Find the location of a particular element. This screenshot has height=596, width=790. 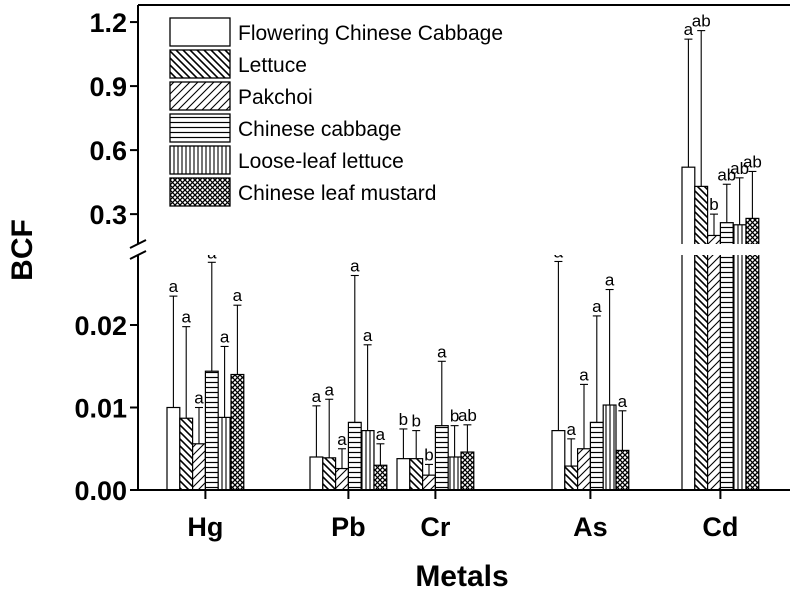

sig-letter-hg-series-3: a is located at coordinates (199, 398).